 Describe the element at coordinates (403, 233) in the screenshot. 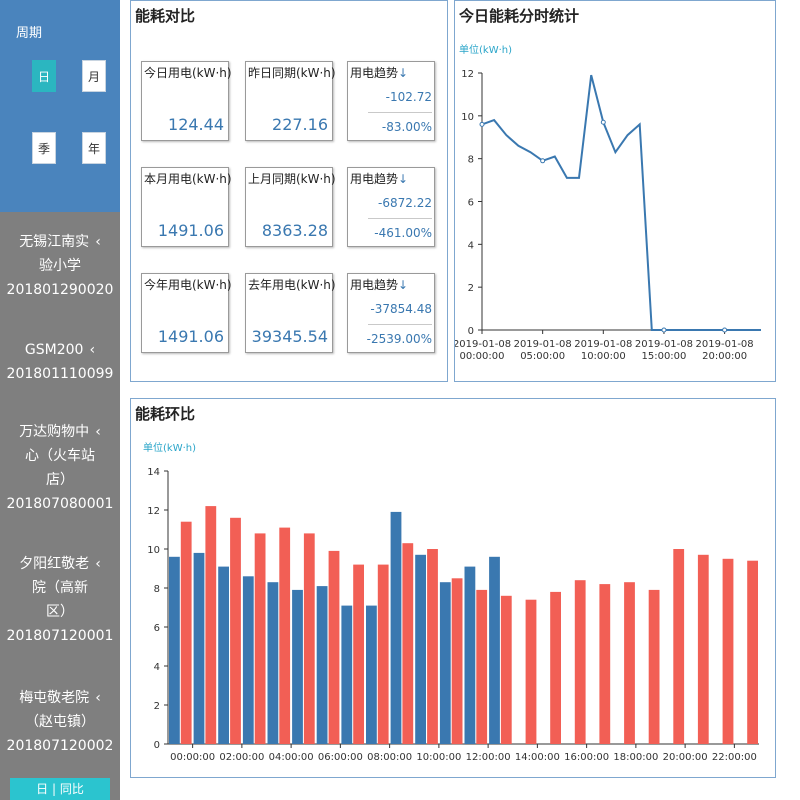

I see `trend-percent: -461.00%` at that location.